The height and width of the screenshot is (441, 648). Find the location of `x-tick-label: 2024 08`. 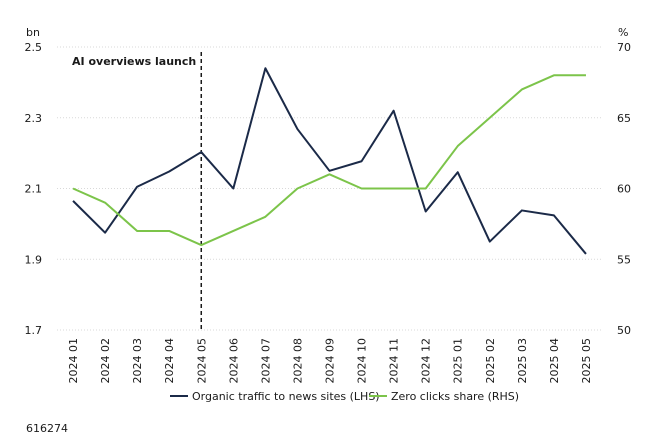

x-tick-label: 2024 08 is located at coordinates (297, 361).